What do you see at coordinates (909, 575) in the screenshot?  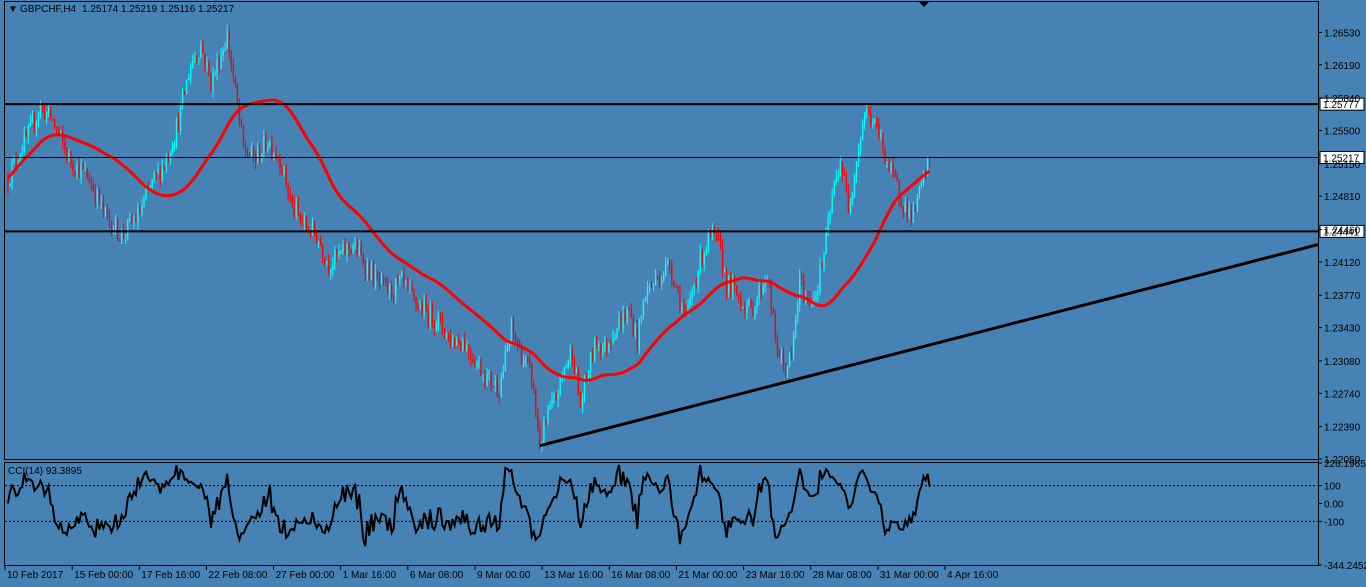 I see `time-tick-label: 31 Mar 00:00` at bounding box center [909, 575].